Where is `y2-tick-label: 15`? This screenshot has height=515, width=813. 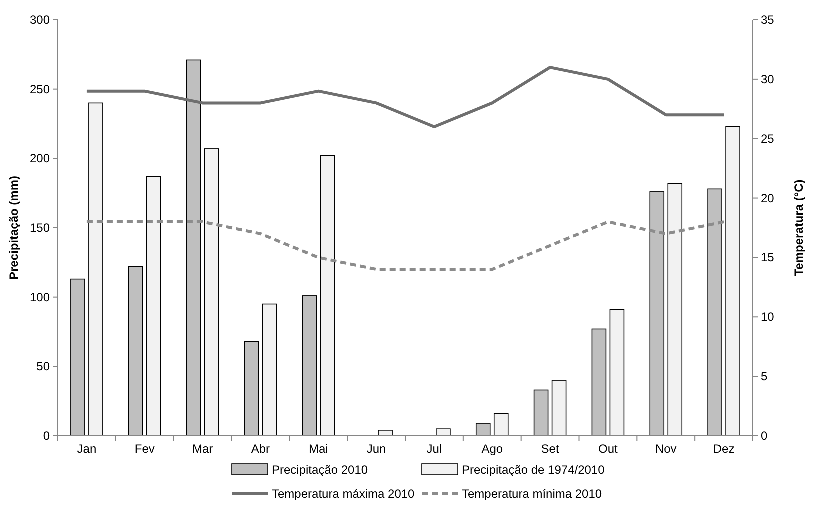
y2-tick-label: 15 is located at coordinates (768, 257).